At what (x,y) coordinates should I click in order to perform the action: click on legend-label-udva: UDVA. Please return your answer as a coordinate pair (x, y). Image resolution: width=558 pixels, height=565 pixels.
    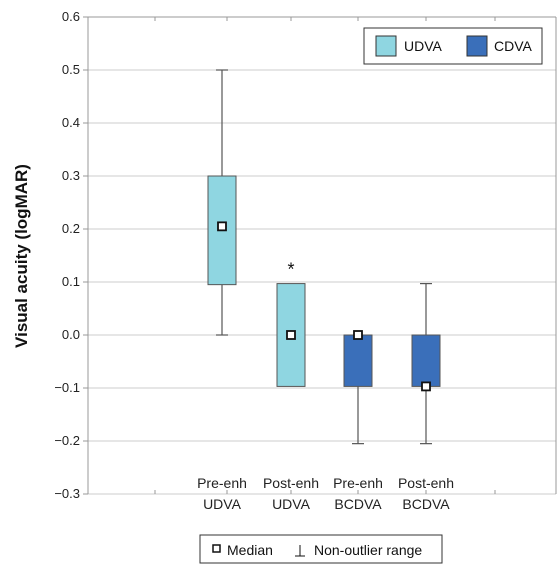
    Looking at the image, I should click on (423, 46).